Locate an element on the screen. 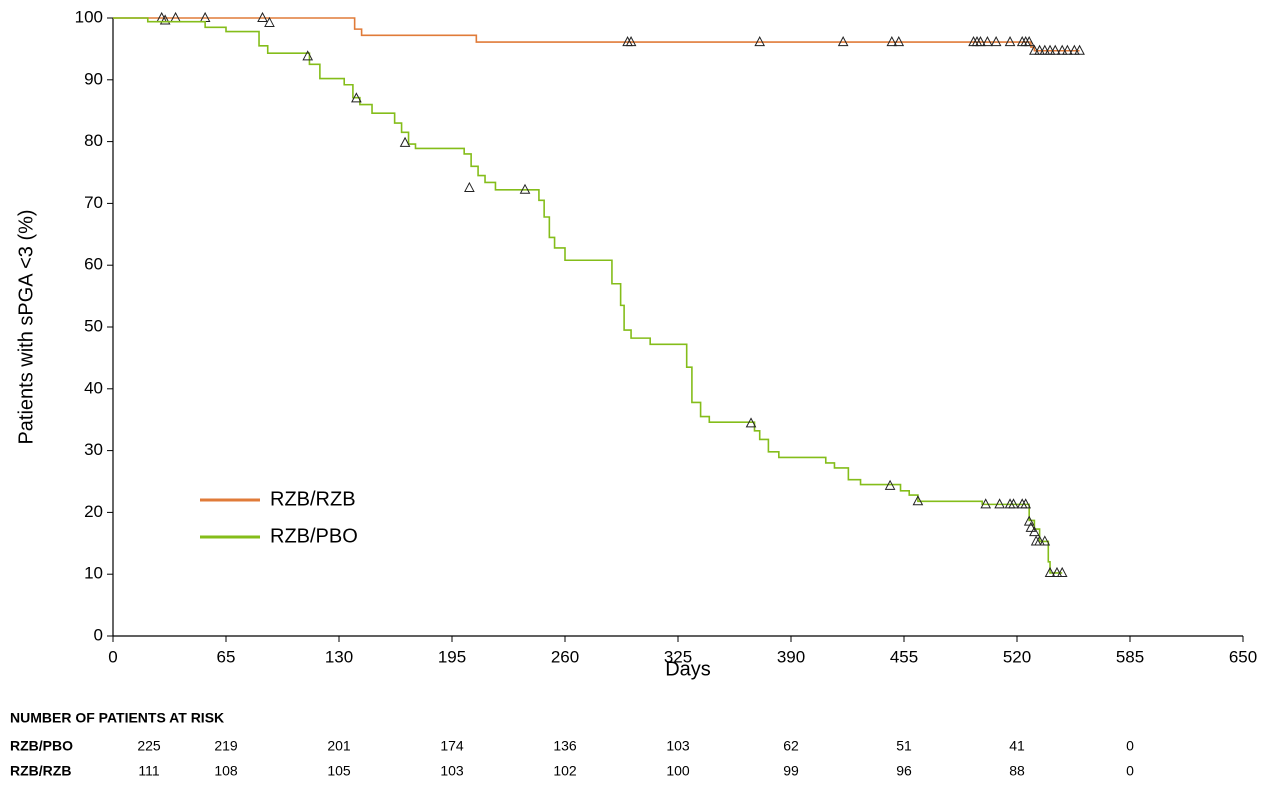 The image size is (1270, 787). x-tick-label: 130 is located at coordinates (339, 656).